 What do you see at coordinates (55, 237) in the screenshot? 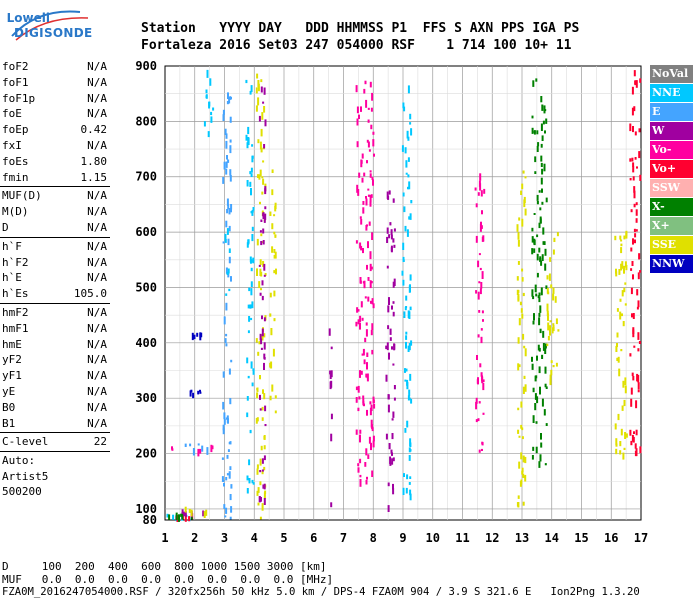
I see `param-separator` at bounding box center [55, 237].